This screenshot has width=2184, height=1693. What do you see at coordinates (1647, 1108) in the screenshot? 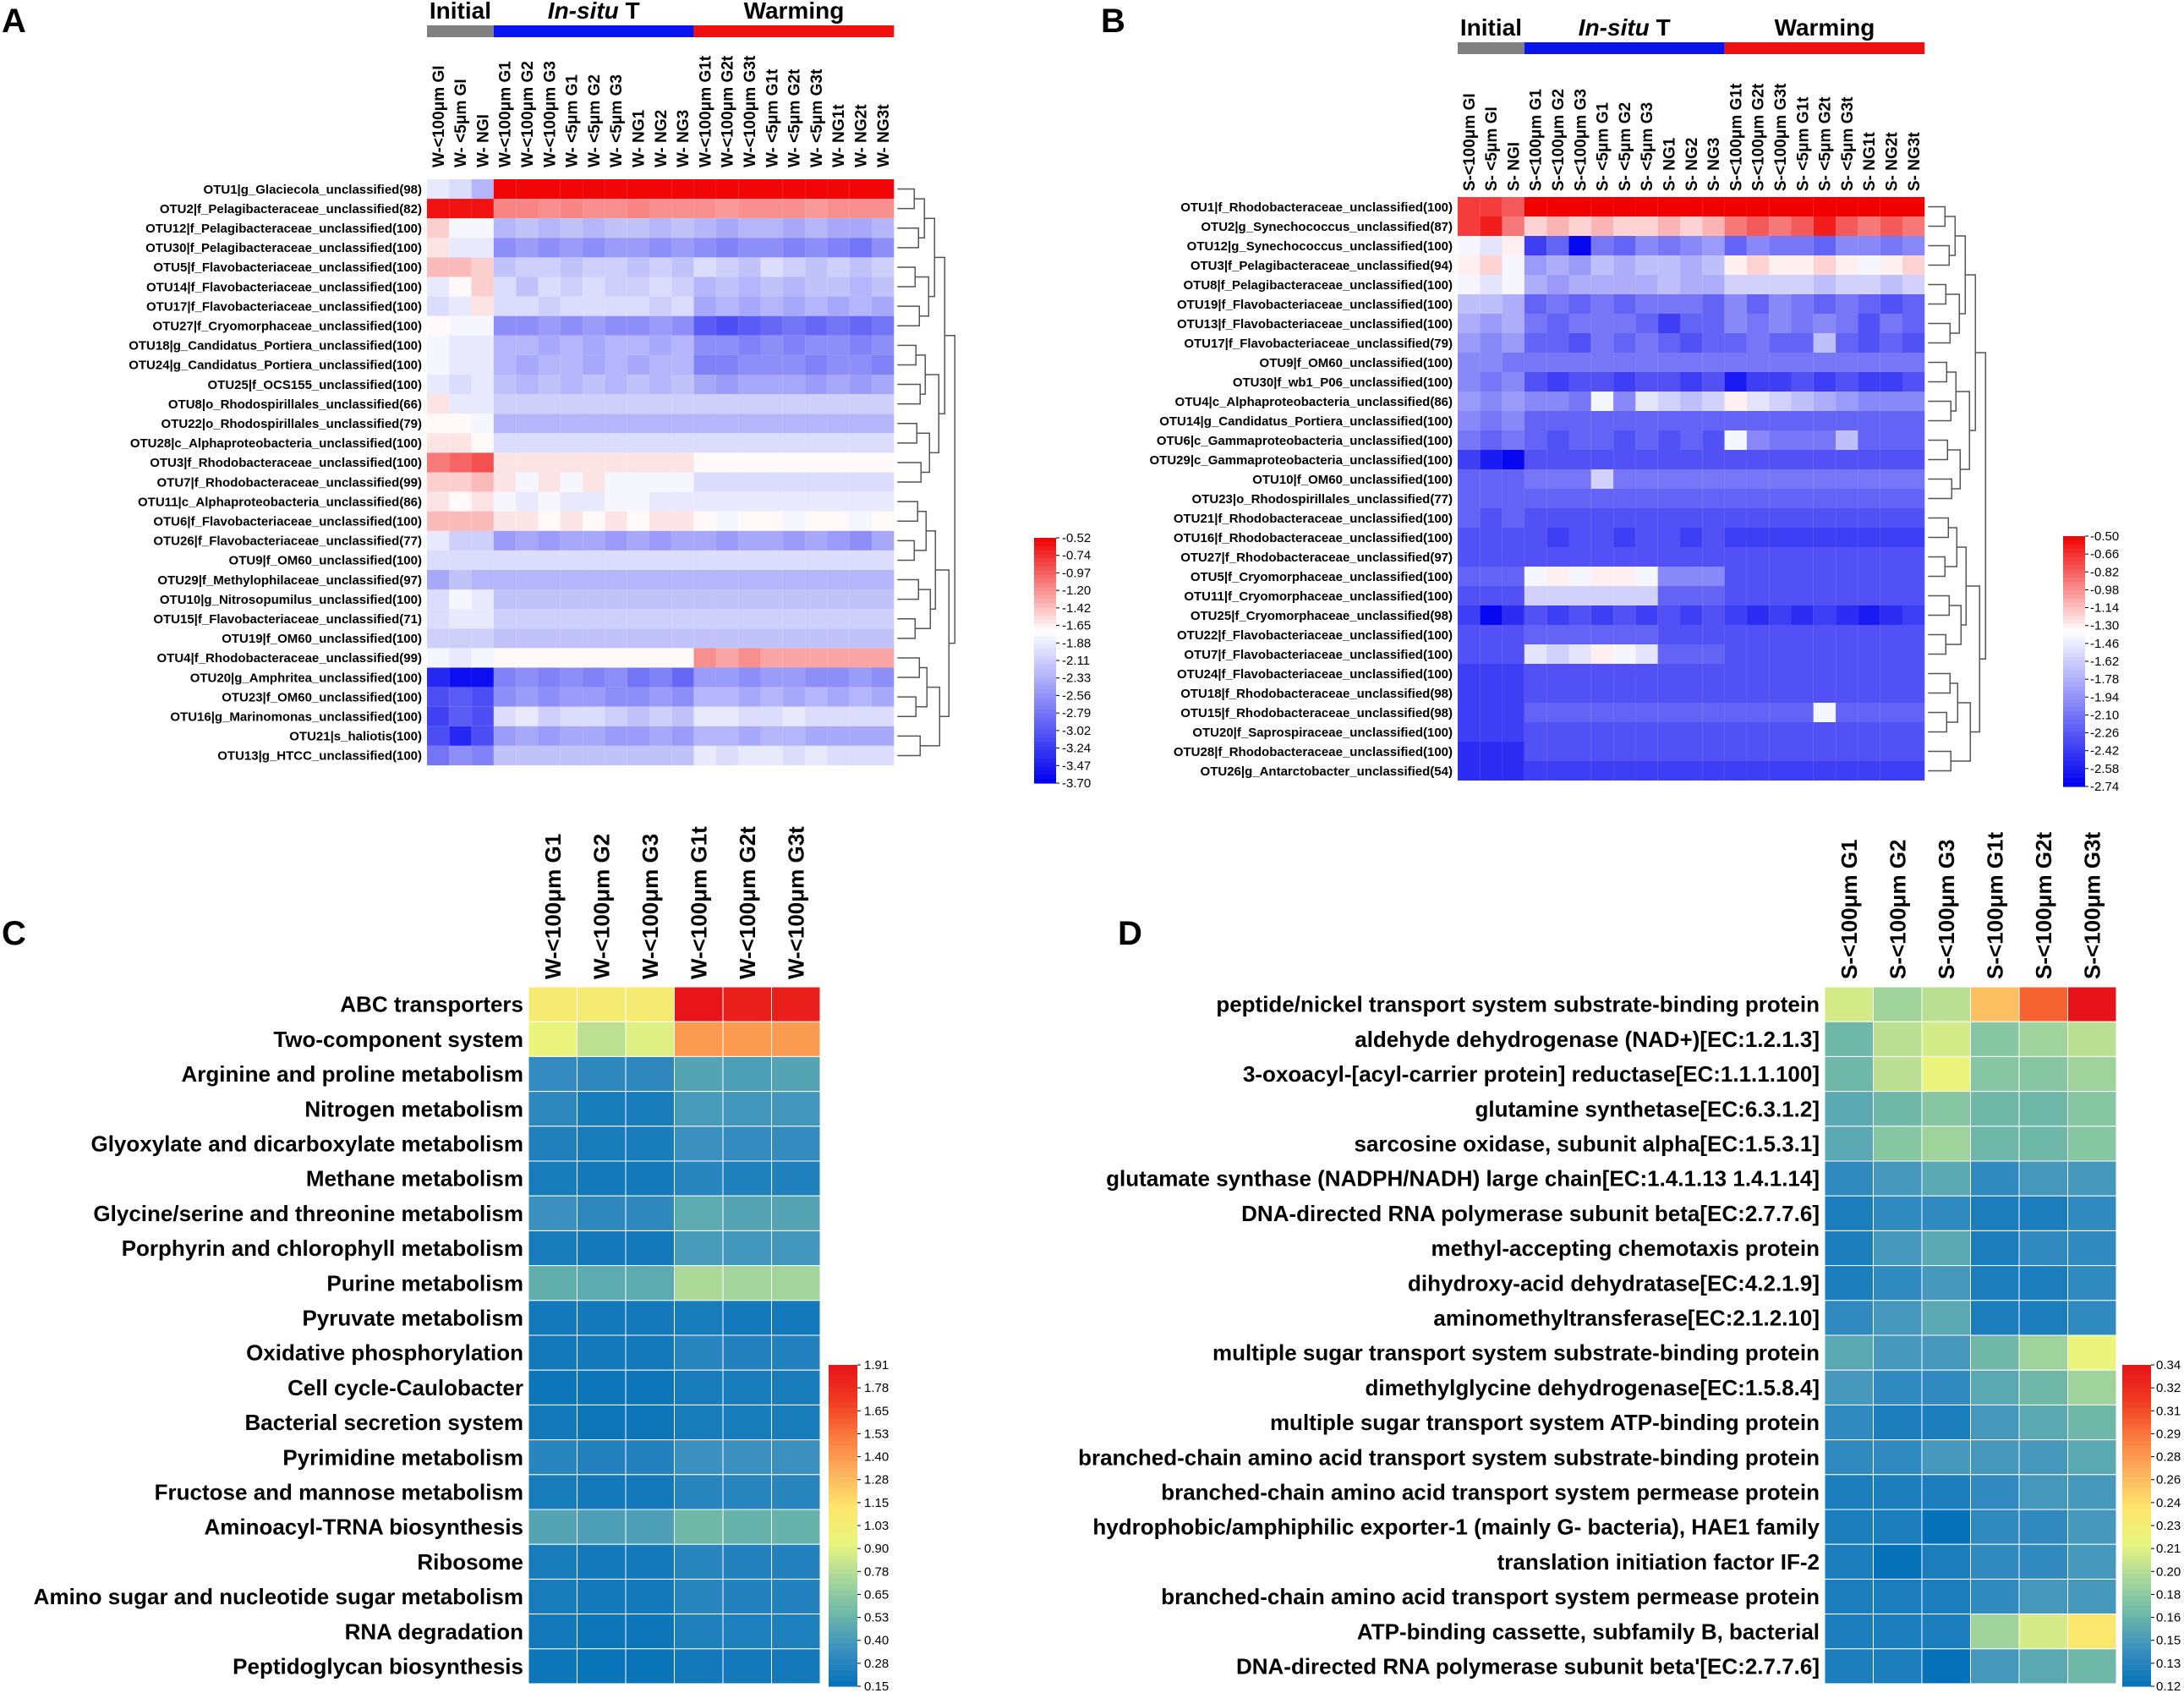
I see `row-label: glutamine synthetase[EC:6.3.1.2]` at bounding box center [1647, 1108].